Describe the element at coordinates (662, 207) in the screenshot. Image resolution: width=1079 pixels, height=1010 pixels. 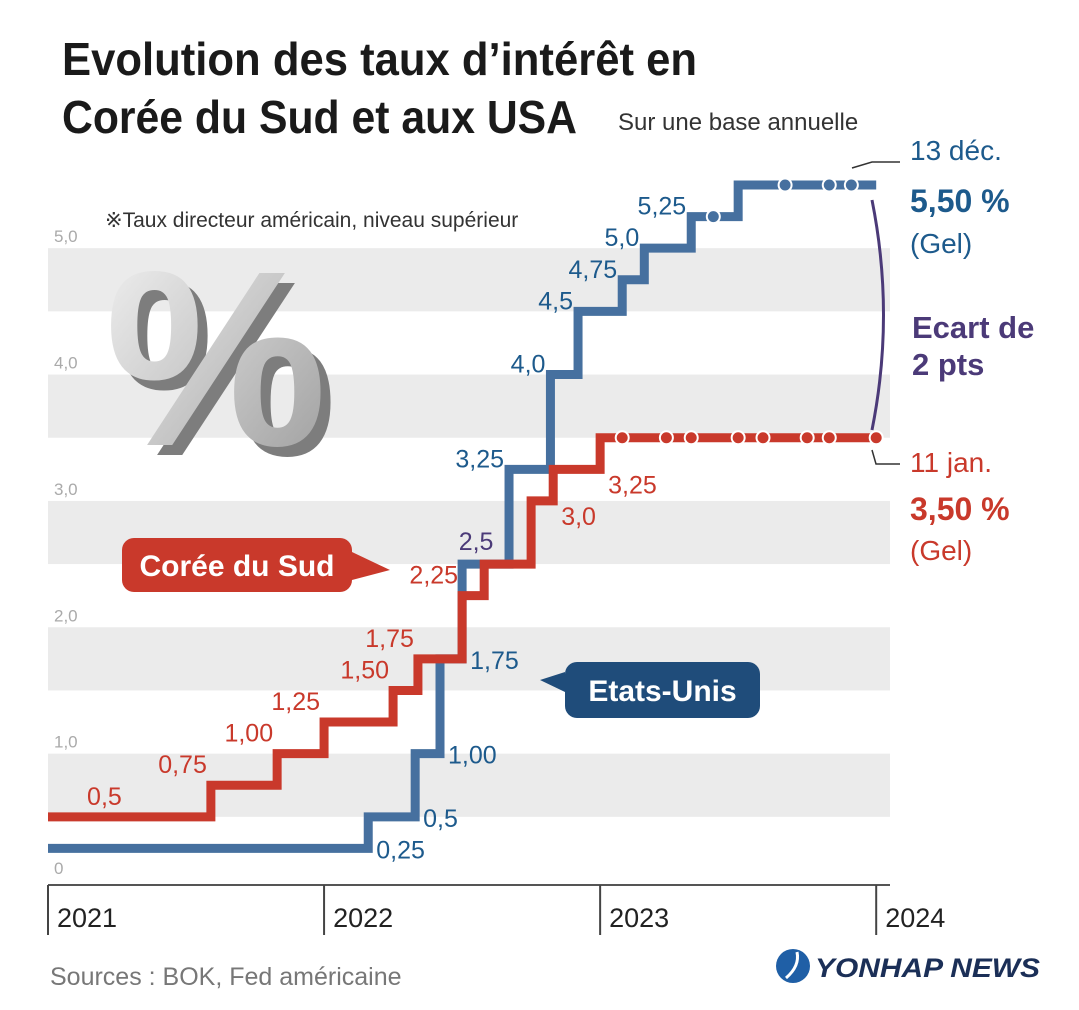
I see `data-label: 5,25` at that location.